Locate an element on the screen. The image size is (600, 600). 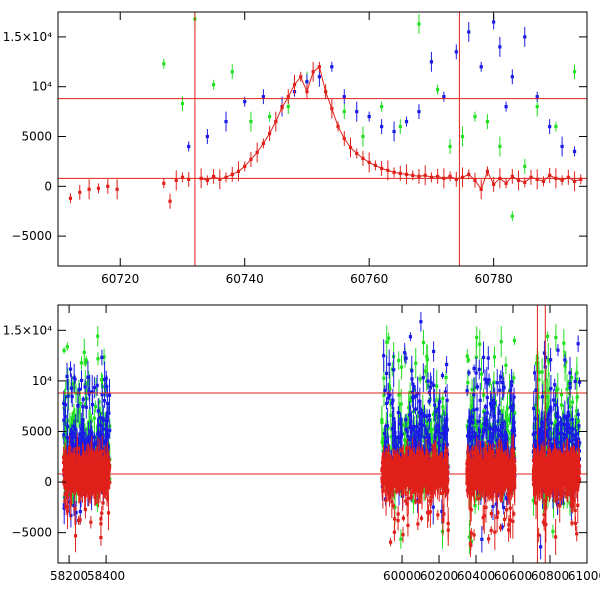
red-trend-line is located at coordinates (390, 128).